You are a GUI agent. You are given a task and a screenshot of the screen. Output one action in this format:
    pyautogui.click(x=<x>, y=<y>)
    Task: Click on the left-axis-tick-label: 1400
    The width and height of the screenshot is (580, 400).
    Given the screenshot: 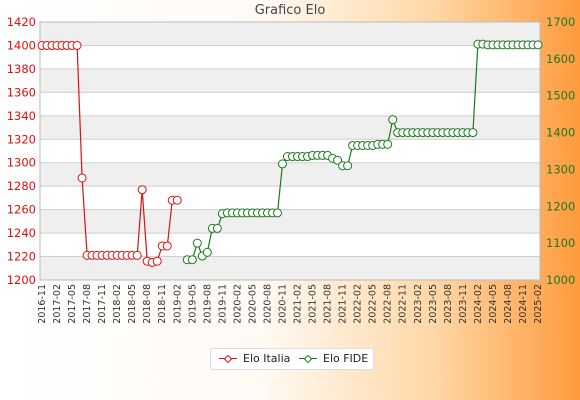 What is the action you would take?
    pyautogui.click(x=21, y=45)
    